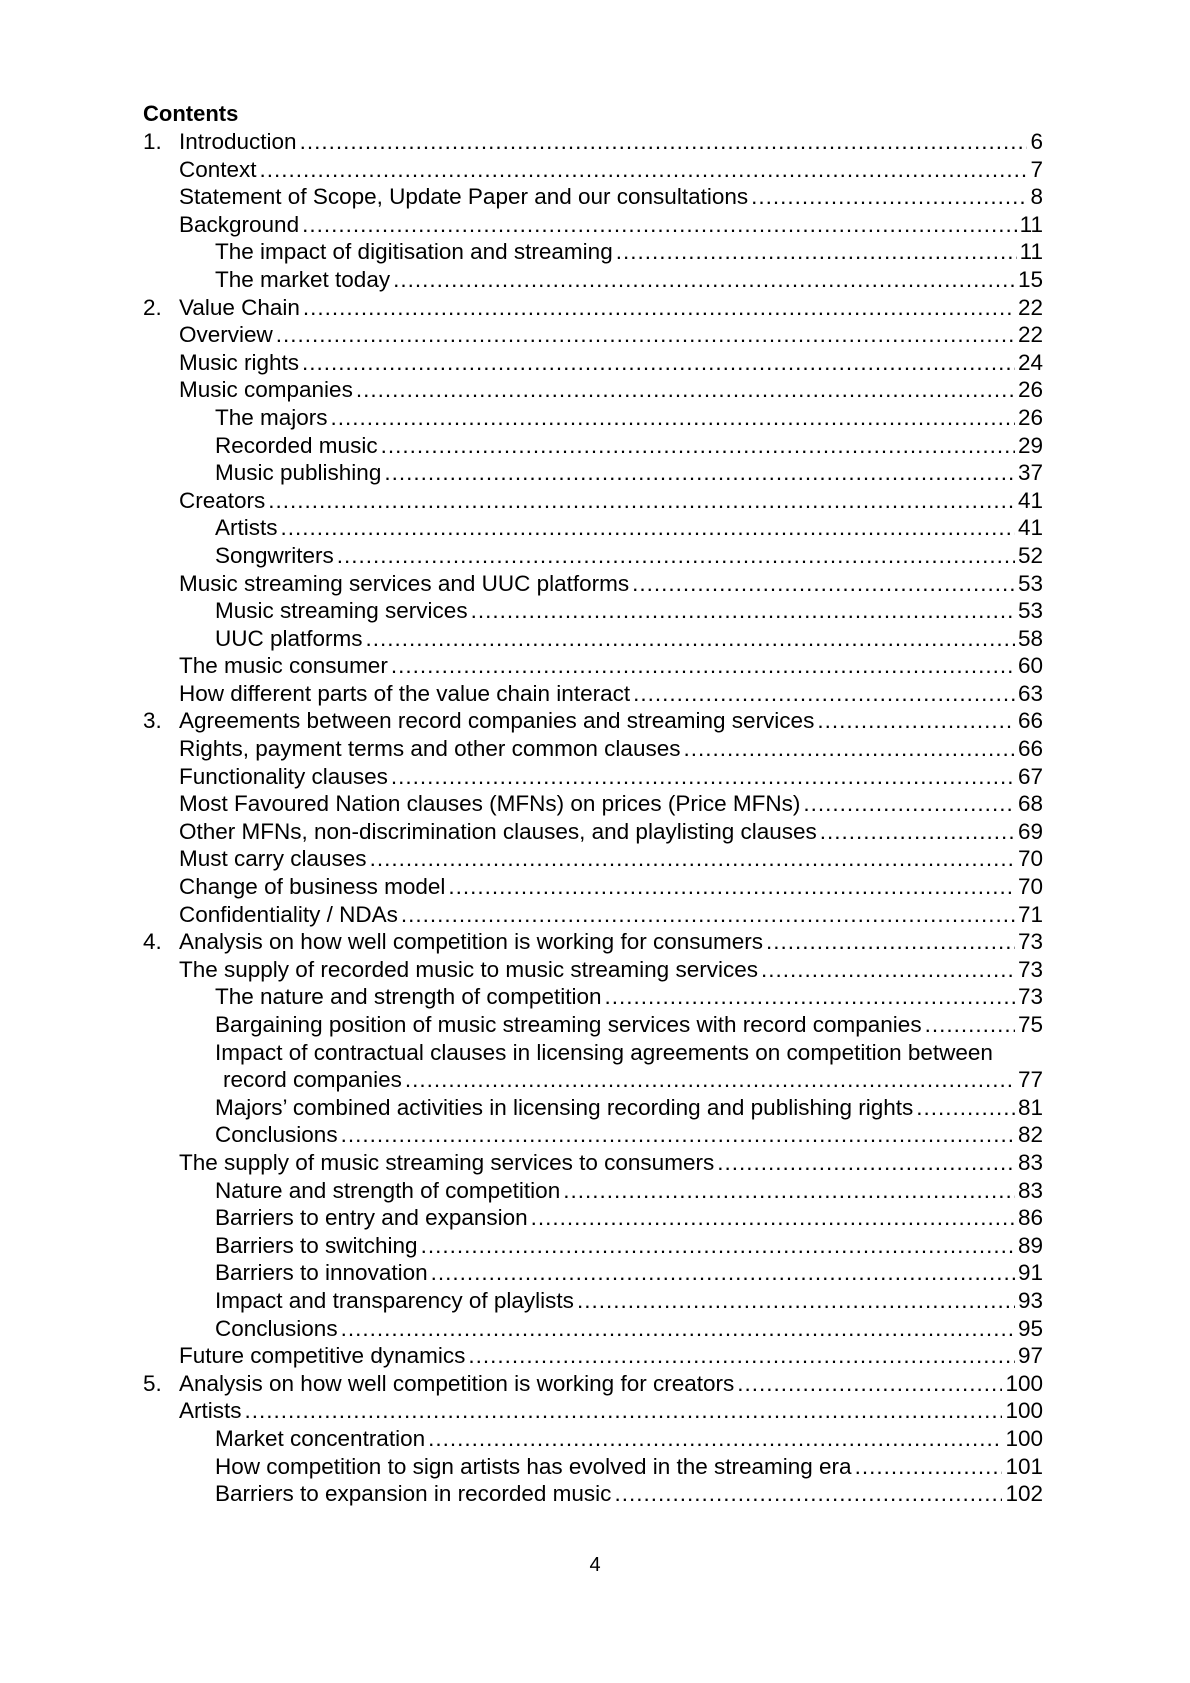 The image size is (1190, 1683). What do you see at coordinates (593, 335) in the screenshot?
I see `toc-entry: Overview 22` at bounding box center [593, 335].